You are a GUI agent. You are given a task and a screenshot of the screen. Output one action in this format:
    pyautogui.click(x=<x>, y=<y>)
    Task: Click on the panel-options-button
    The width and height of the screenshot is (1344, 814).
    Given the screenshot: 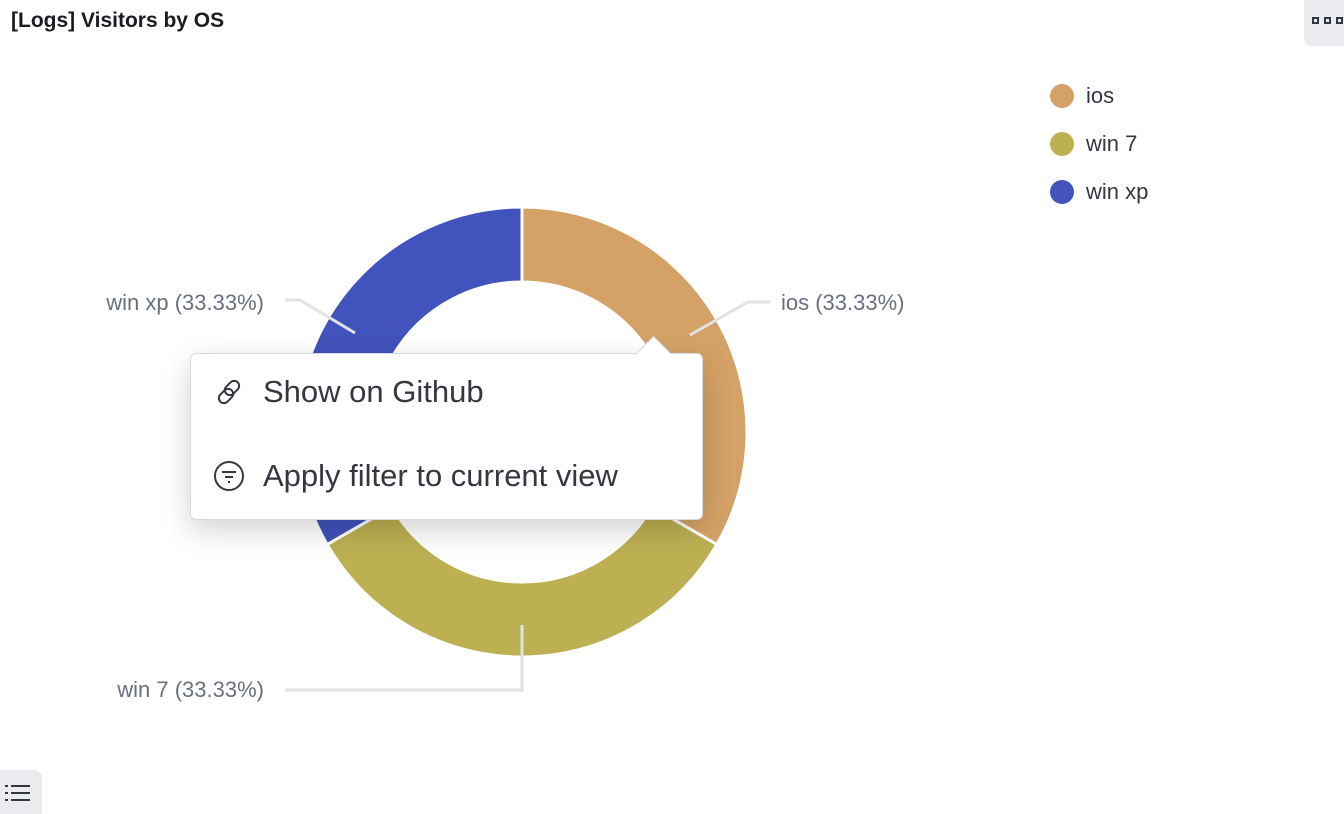 What is the action you would take?
    pyautogui.click(x=1324, y=23)
    